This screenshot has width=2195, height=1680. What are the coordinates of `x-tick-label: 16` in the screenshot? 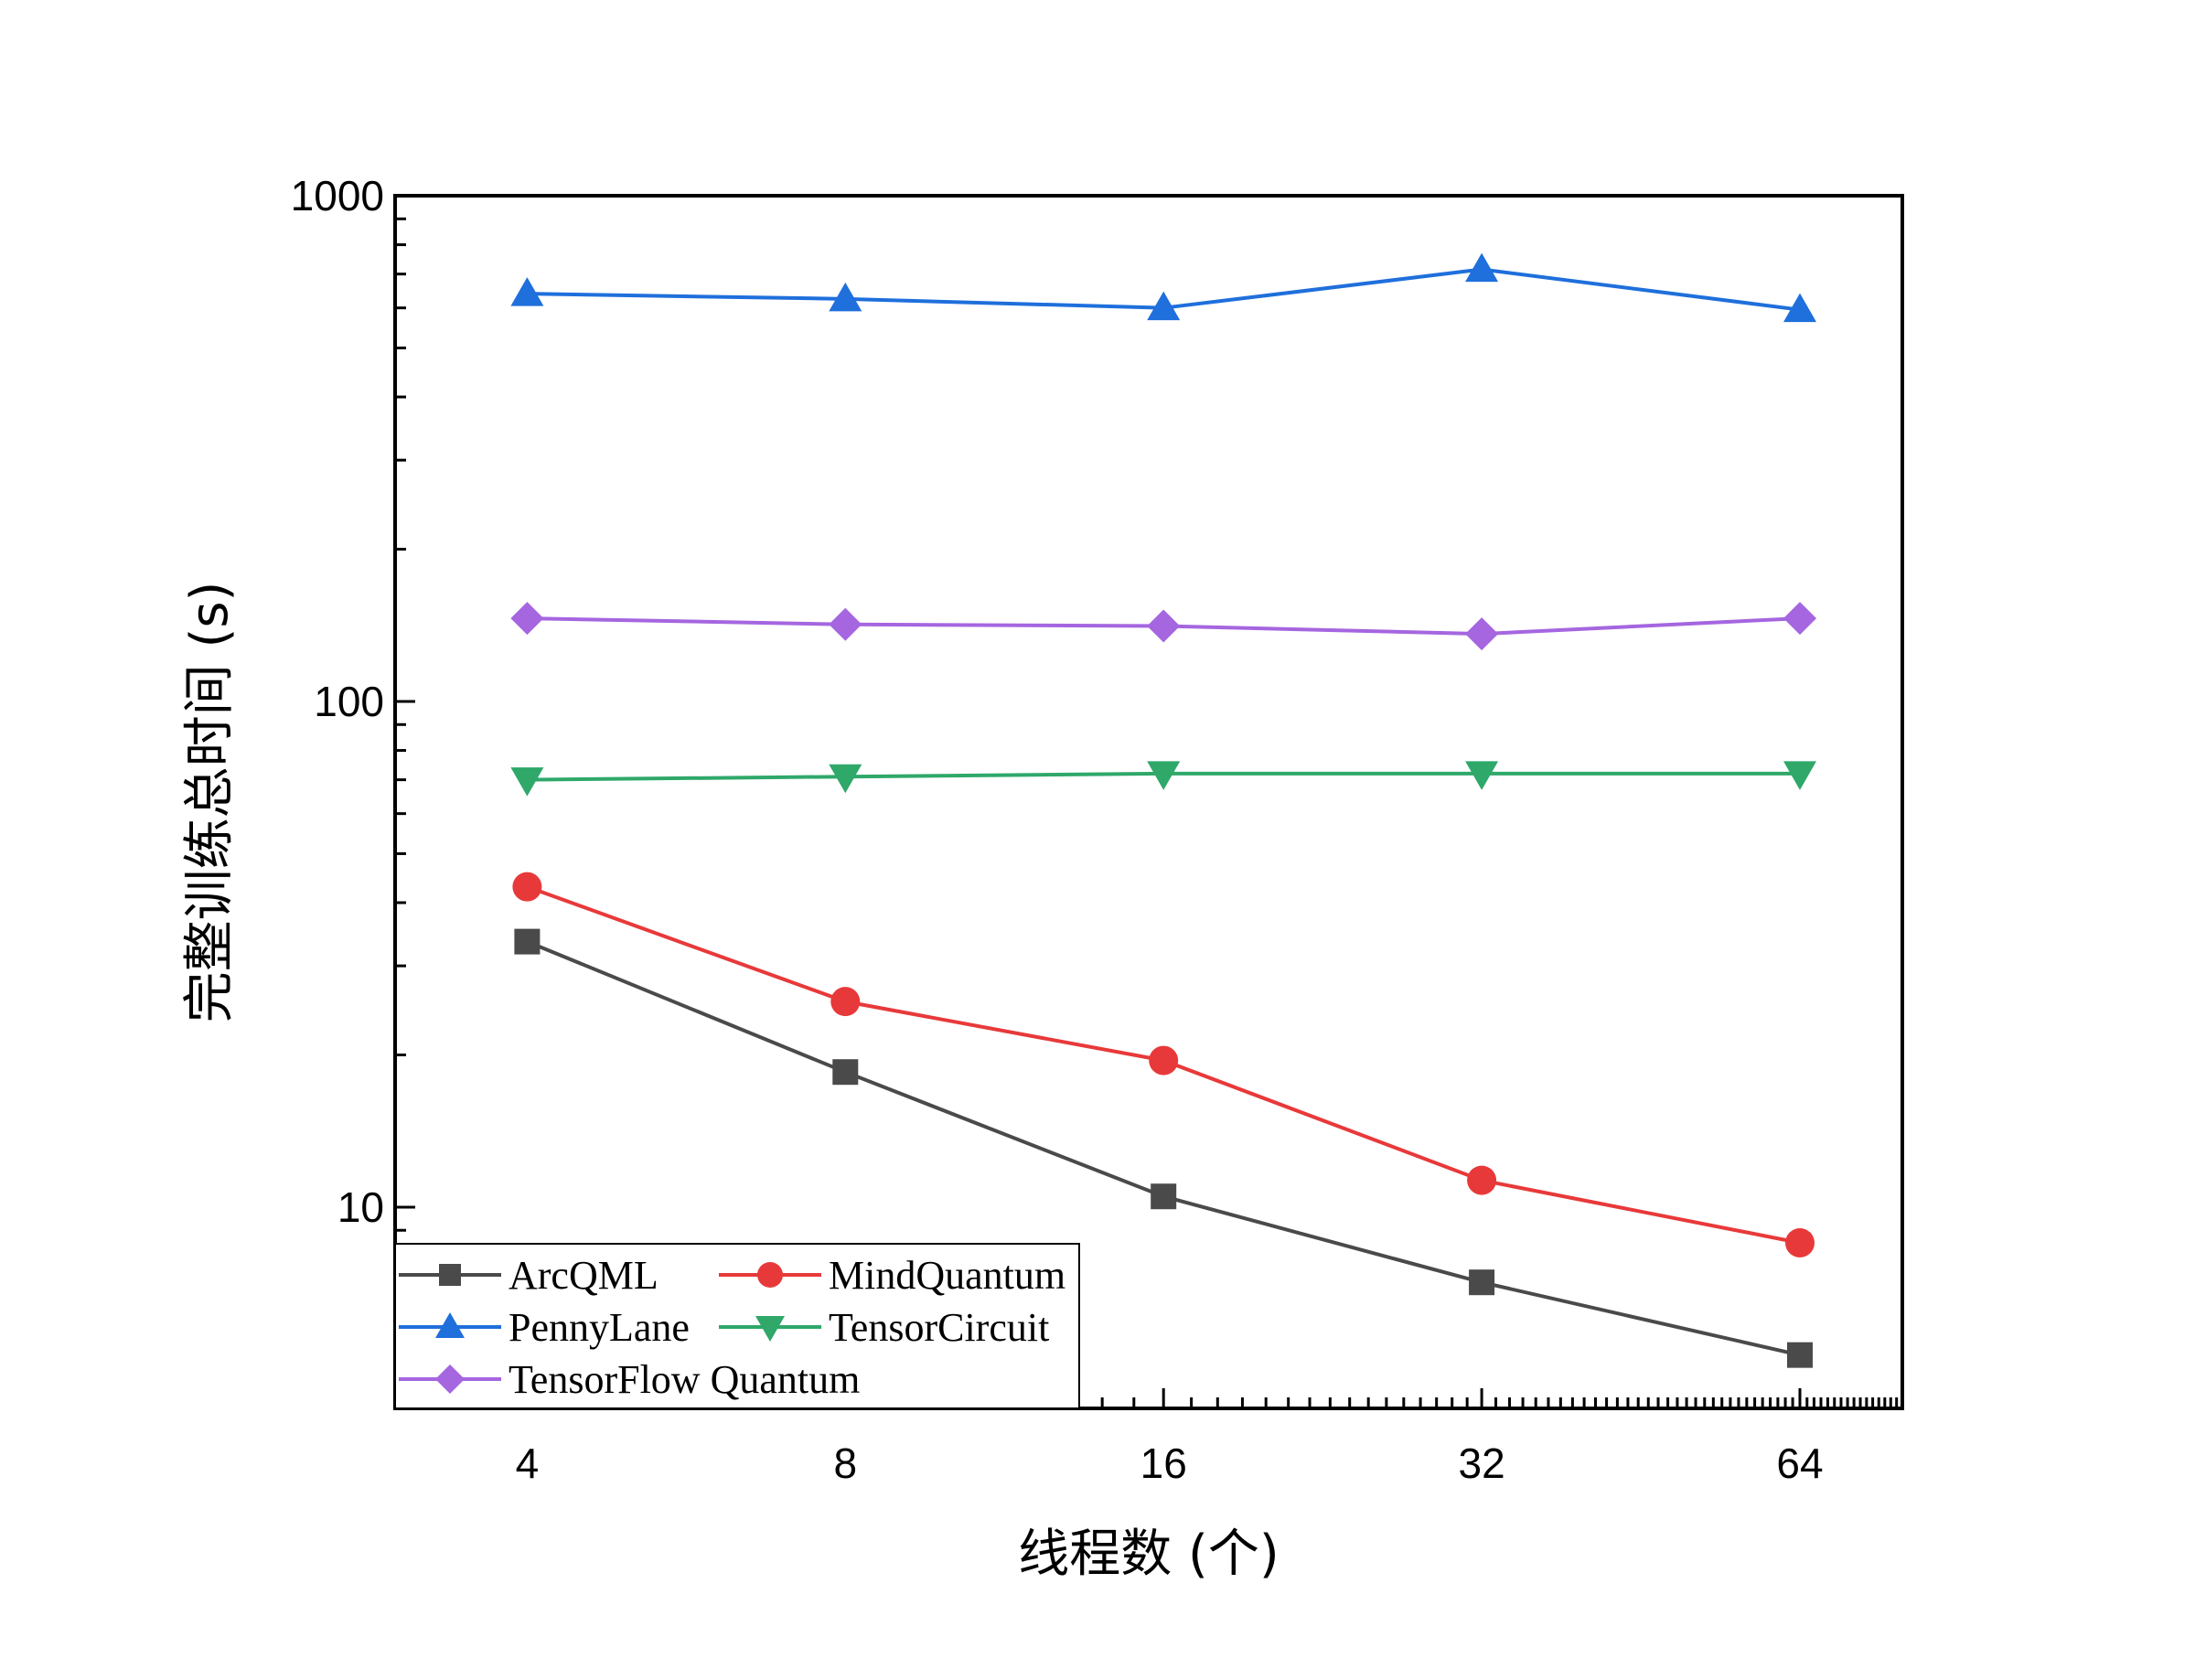 It's located at (1163, 1463).